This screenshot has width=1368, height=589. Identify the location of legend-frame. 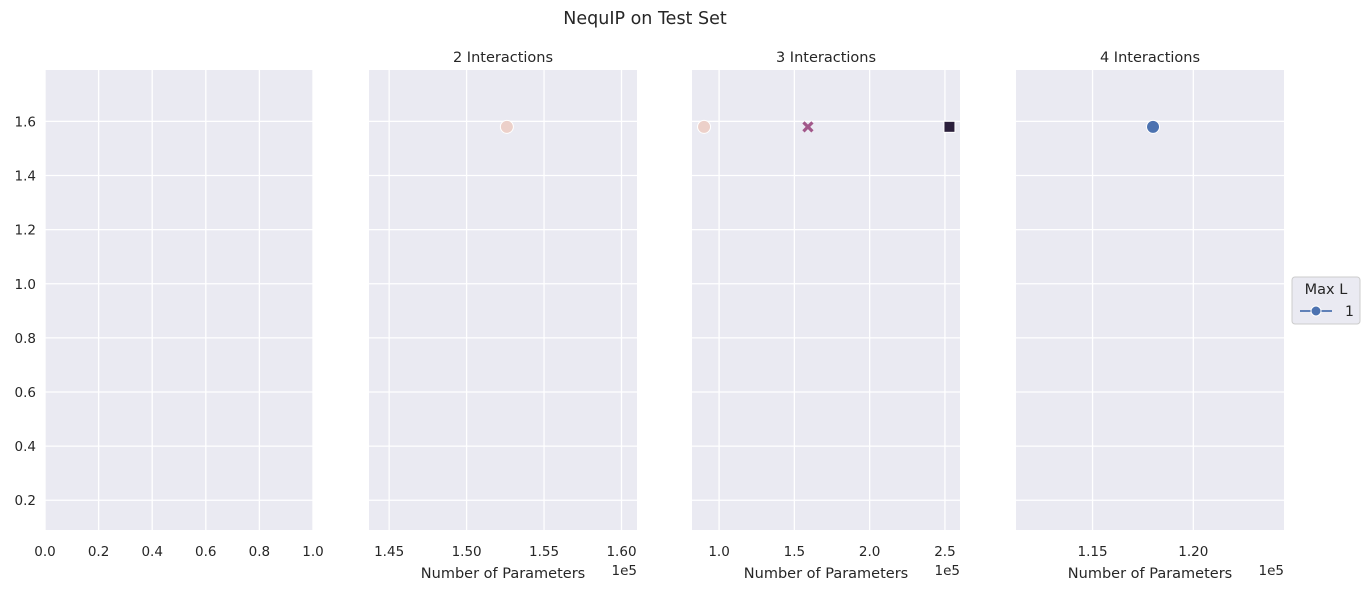
(1326, 300).